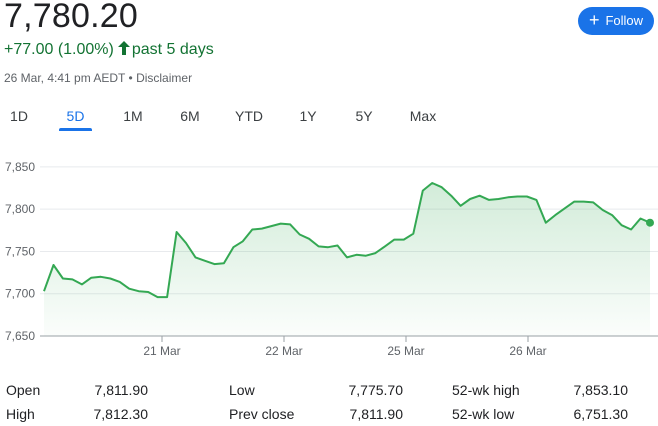  What do you see at coordinates (283, 351) in the screenshot?
I see `x-tick-label: 22 Mar` at bounding box center [283, 351].